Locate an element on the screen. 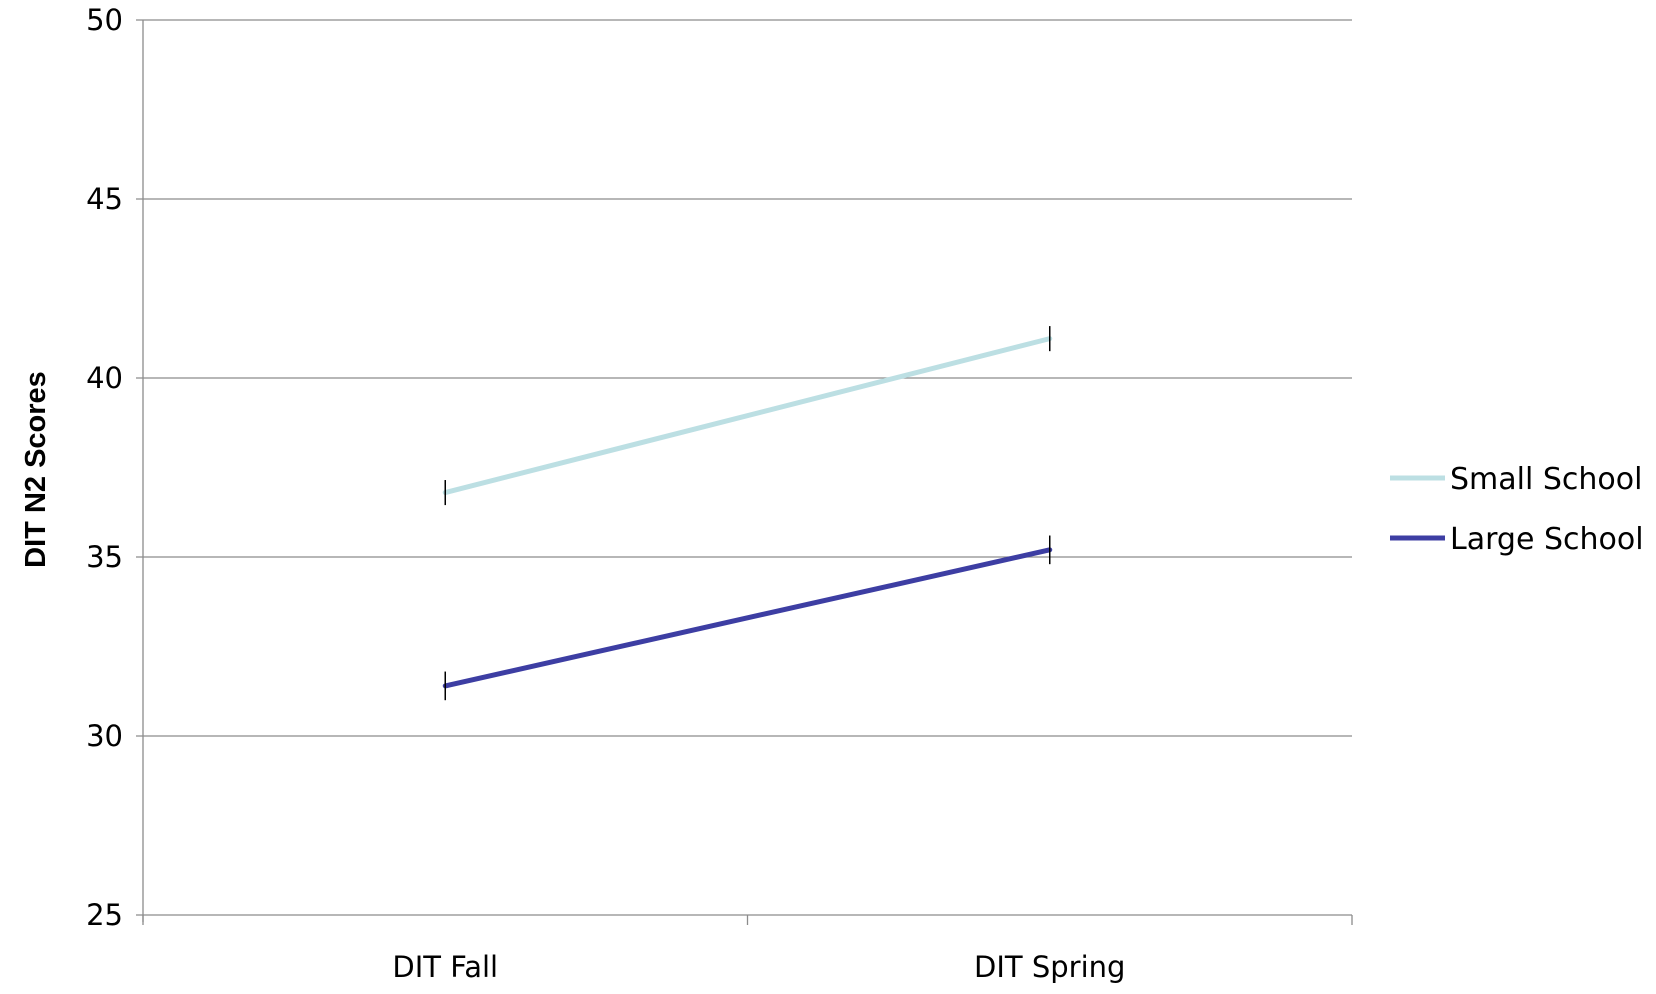 This screenshot has height=994, width=1656. y-tick-label: 30 is located at coordinates (104, 736).